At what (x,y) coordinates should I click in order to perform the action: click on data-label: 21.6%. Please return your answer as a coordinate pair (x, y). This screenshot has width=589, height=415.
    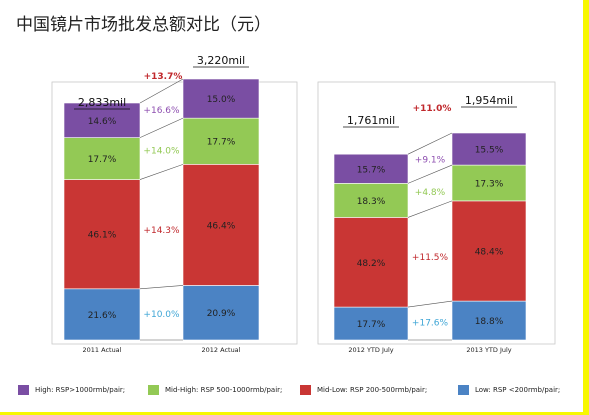
    Looking at the image, I should click on (102, 316).